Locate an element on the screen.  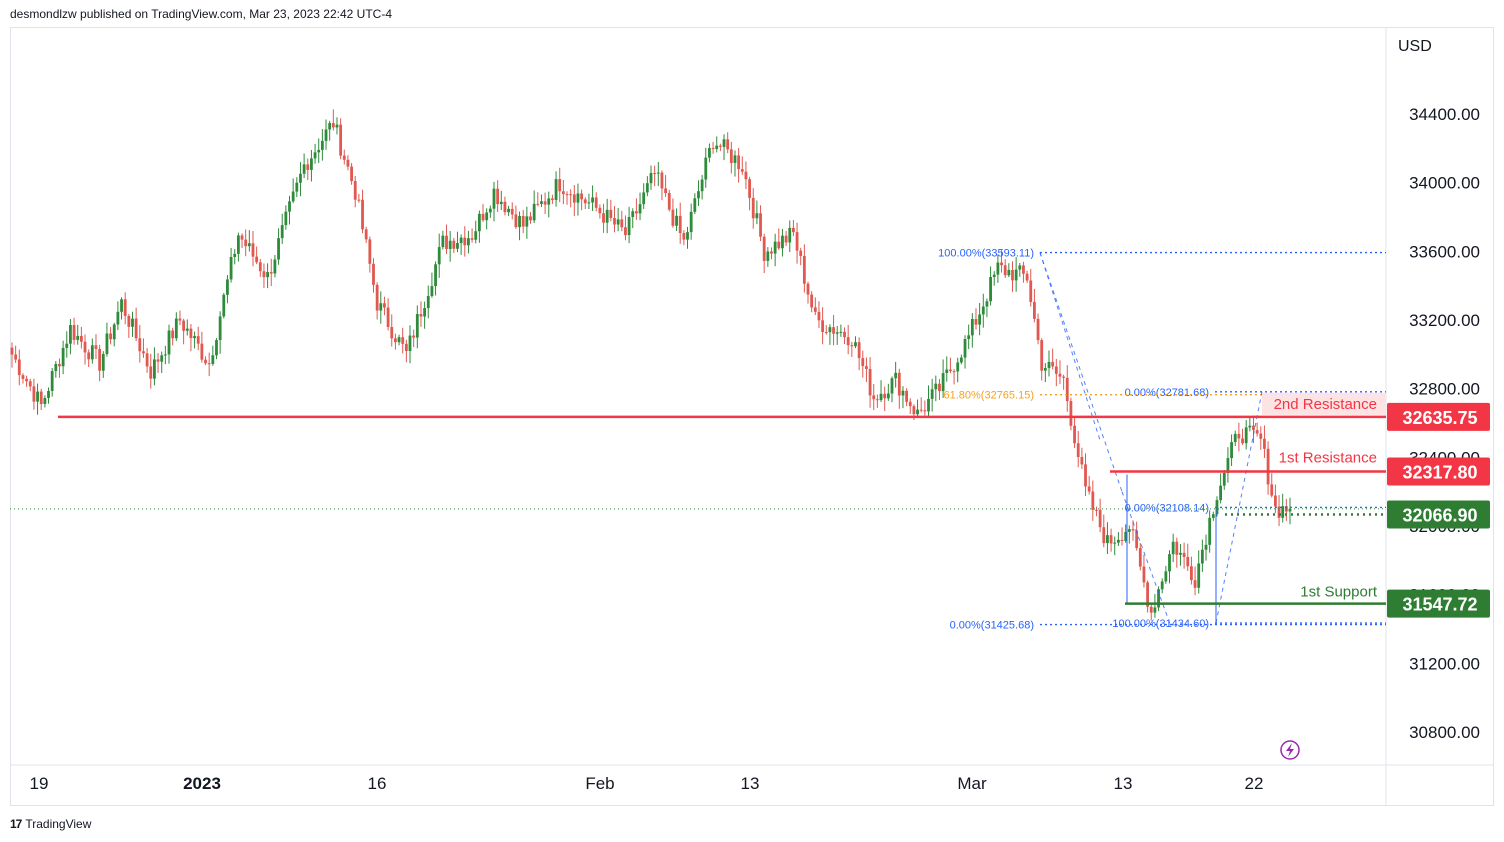
x-tick-label: Mar is located at coordinates (972, 783).